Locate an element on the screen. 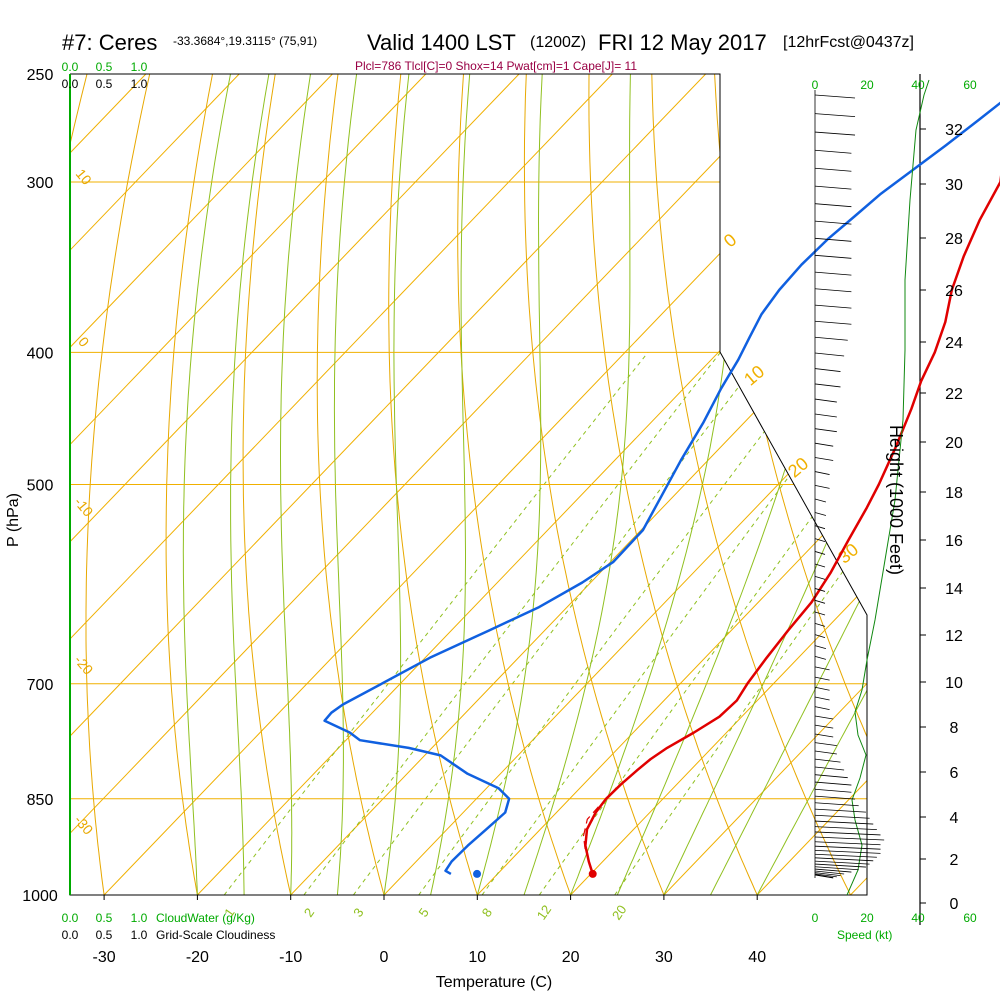 The width and height of the screenshot is (1000, 1000). dry-adiabat-label: 0 is located at coordinates (83, 342).